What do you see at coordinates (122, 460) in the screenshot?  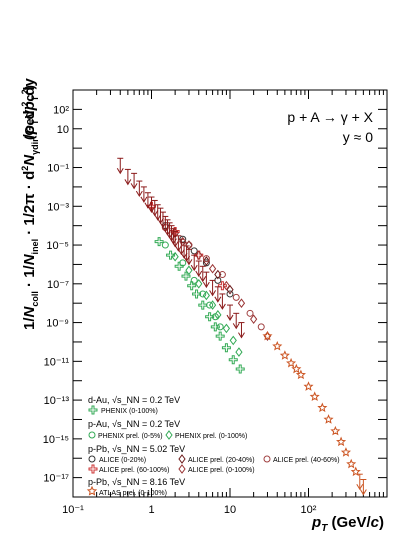 I see `legend-entry-alice-0-20: ALICE (0-20%)` at bounding box center [122, 460].